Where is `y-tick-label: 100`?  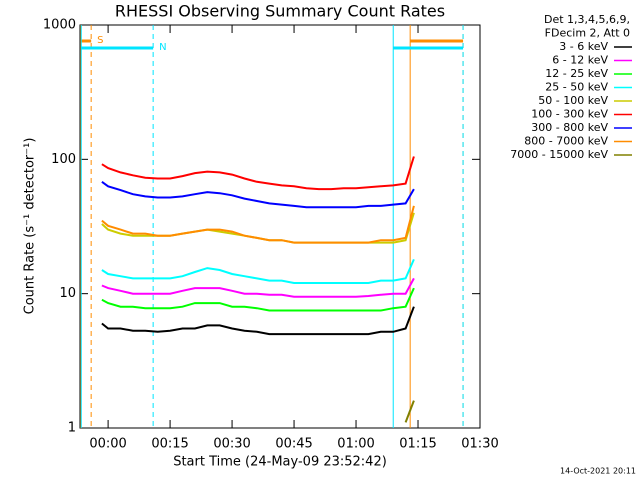
y-tick-label: 100 is located at coordinates (63, 159).